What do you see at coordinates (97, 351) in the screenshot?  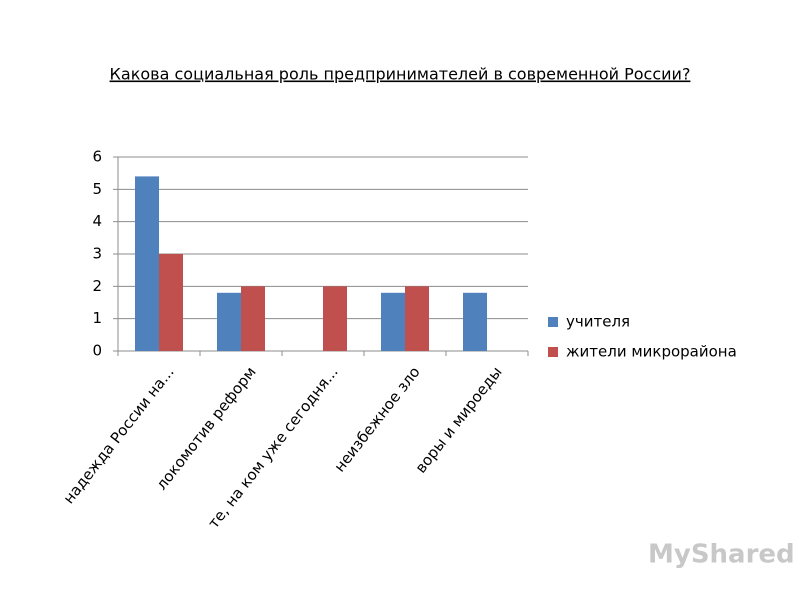 I see `y-tick-label: 0` at bounding box center [97, 351].